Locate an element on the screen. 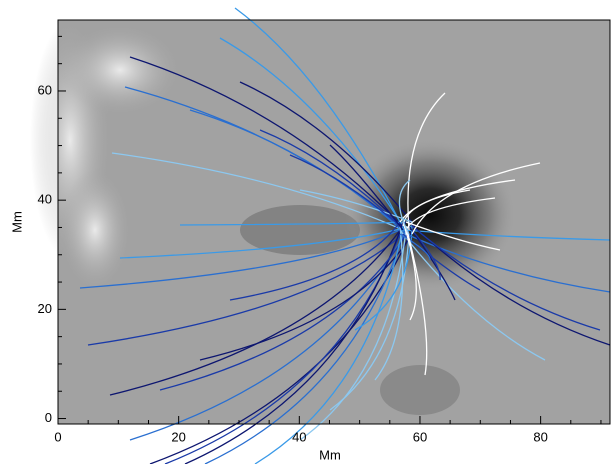 The width and height of the screenshot is (612, 464). y-axis-label: Mm is located at coordinates (16, 222).